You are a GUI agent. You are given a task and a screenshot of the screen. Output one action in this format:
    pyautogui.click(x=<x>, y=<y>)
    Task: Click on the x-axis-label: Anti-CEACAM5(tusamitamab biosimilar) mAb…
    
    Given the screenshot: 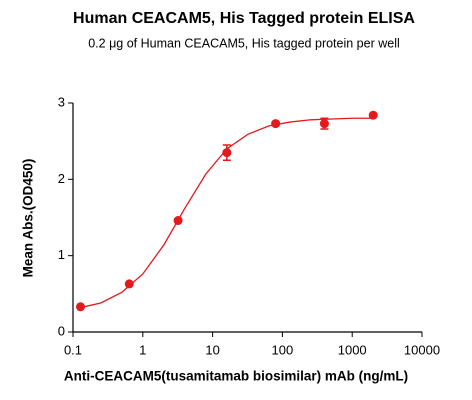 What is the action you would take?
    pyautogui.click(x=236, y=376)
    